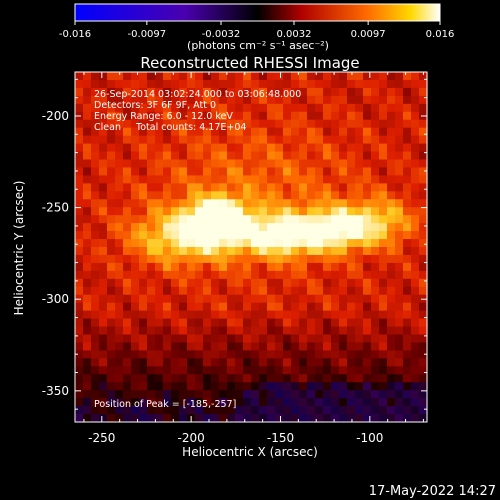 The width and height of the screenshot is (500, 500). I want to click on x-axis-label: Heliocentric X (arcsec), so click(250, 452).